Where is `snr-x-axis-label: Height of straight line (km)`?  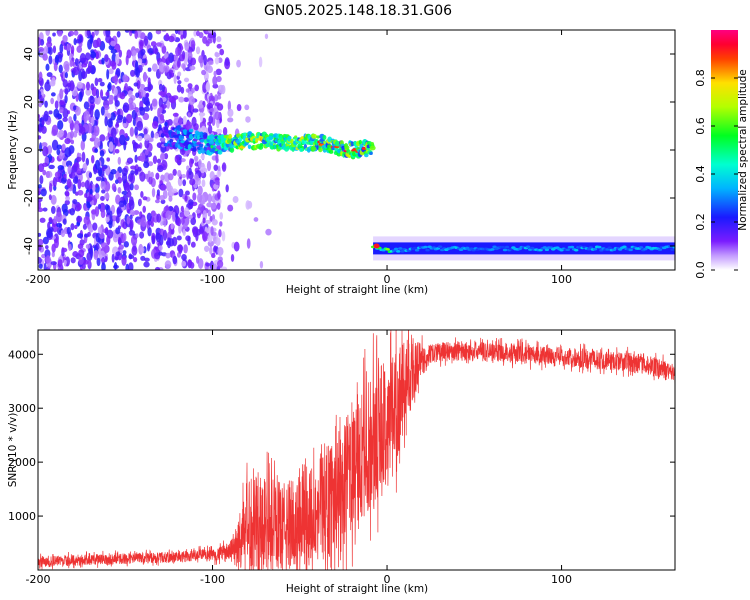
snr-x-axis-label: Height of straight line (km) is located at coordinates (357, 589).